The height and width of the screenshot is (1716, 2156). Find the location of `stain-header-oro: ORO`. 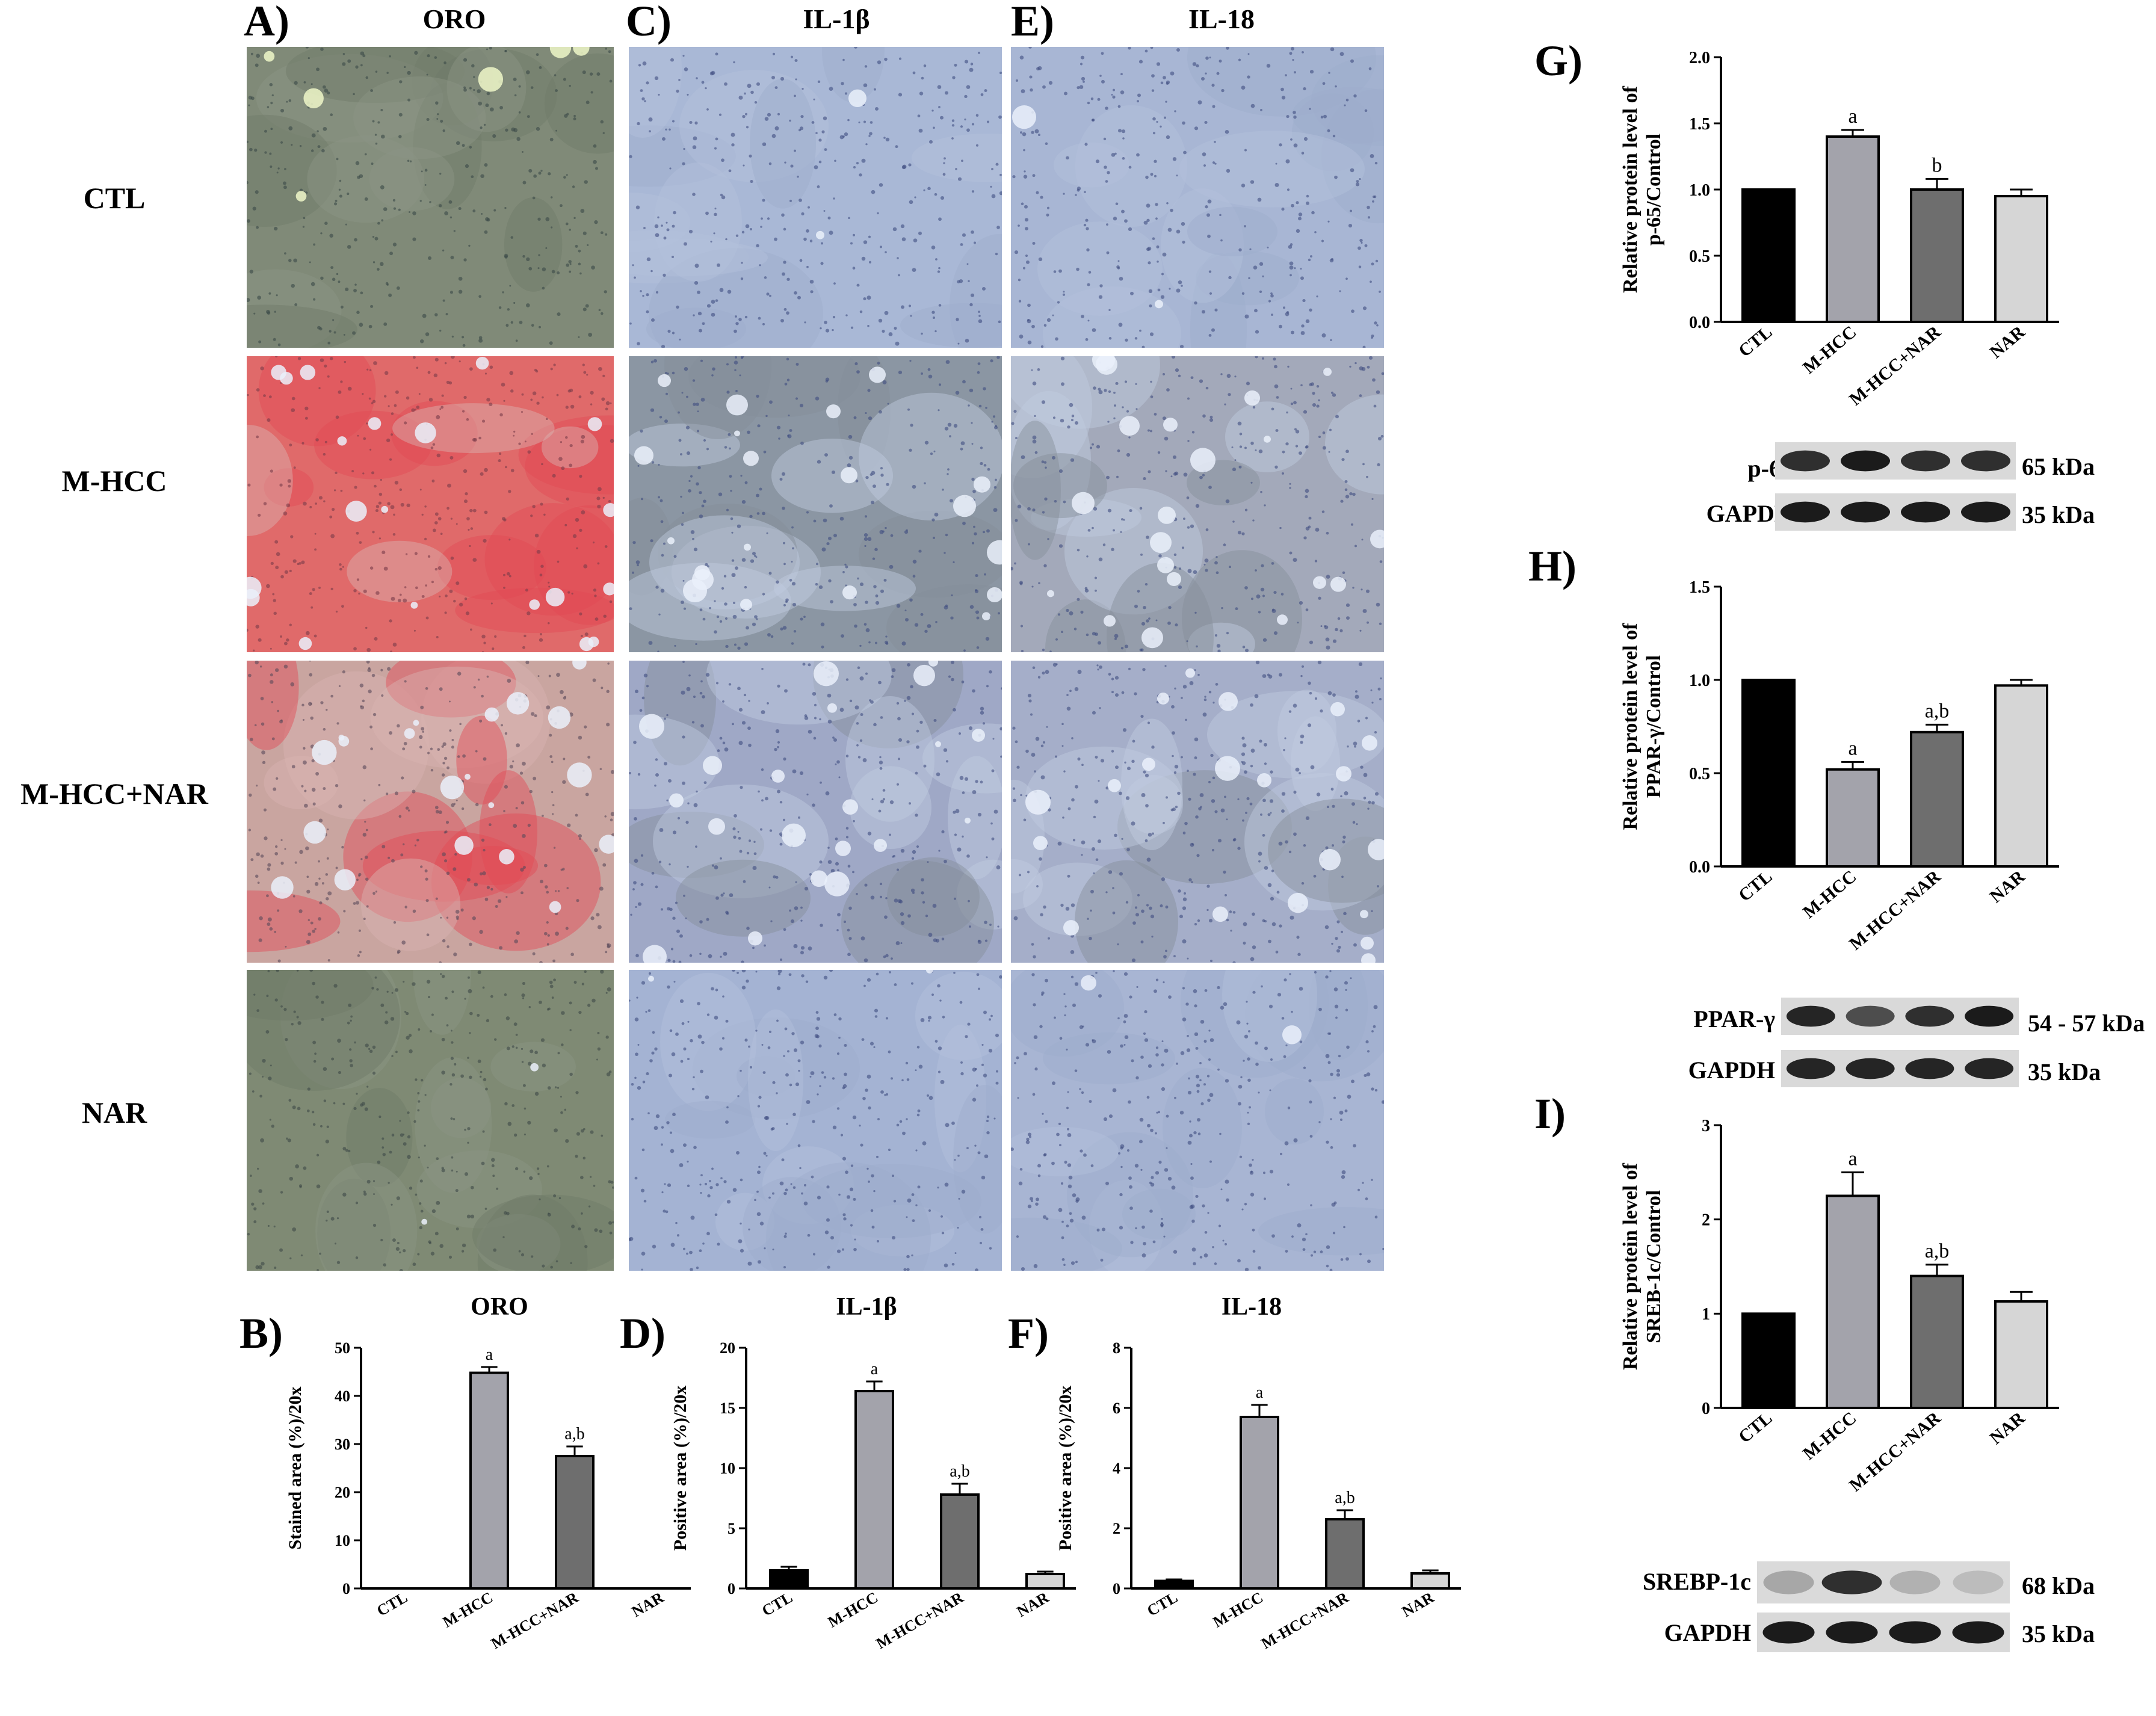

stain-header-oro: ORO is located at coordinates (454, 19).